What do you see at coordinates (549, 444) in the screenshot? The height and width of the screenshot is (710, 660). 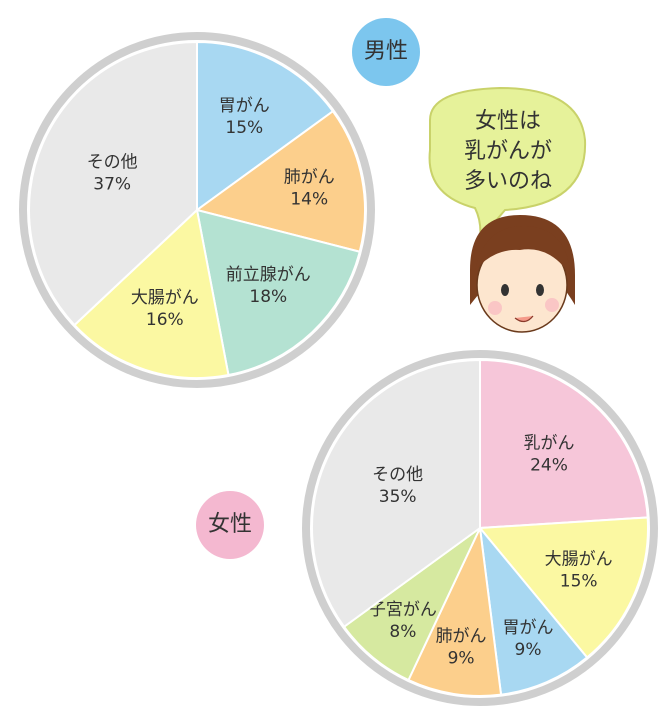 I see `slice-label: 乳がん` at bounding box center [549, 444].